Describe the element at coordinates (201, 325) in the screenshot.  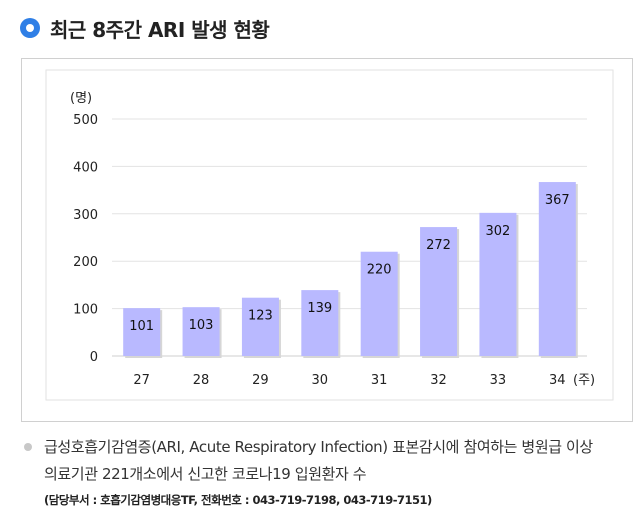
I see `bar-value-label: 103` at that location.